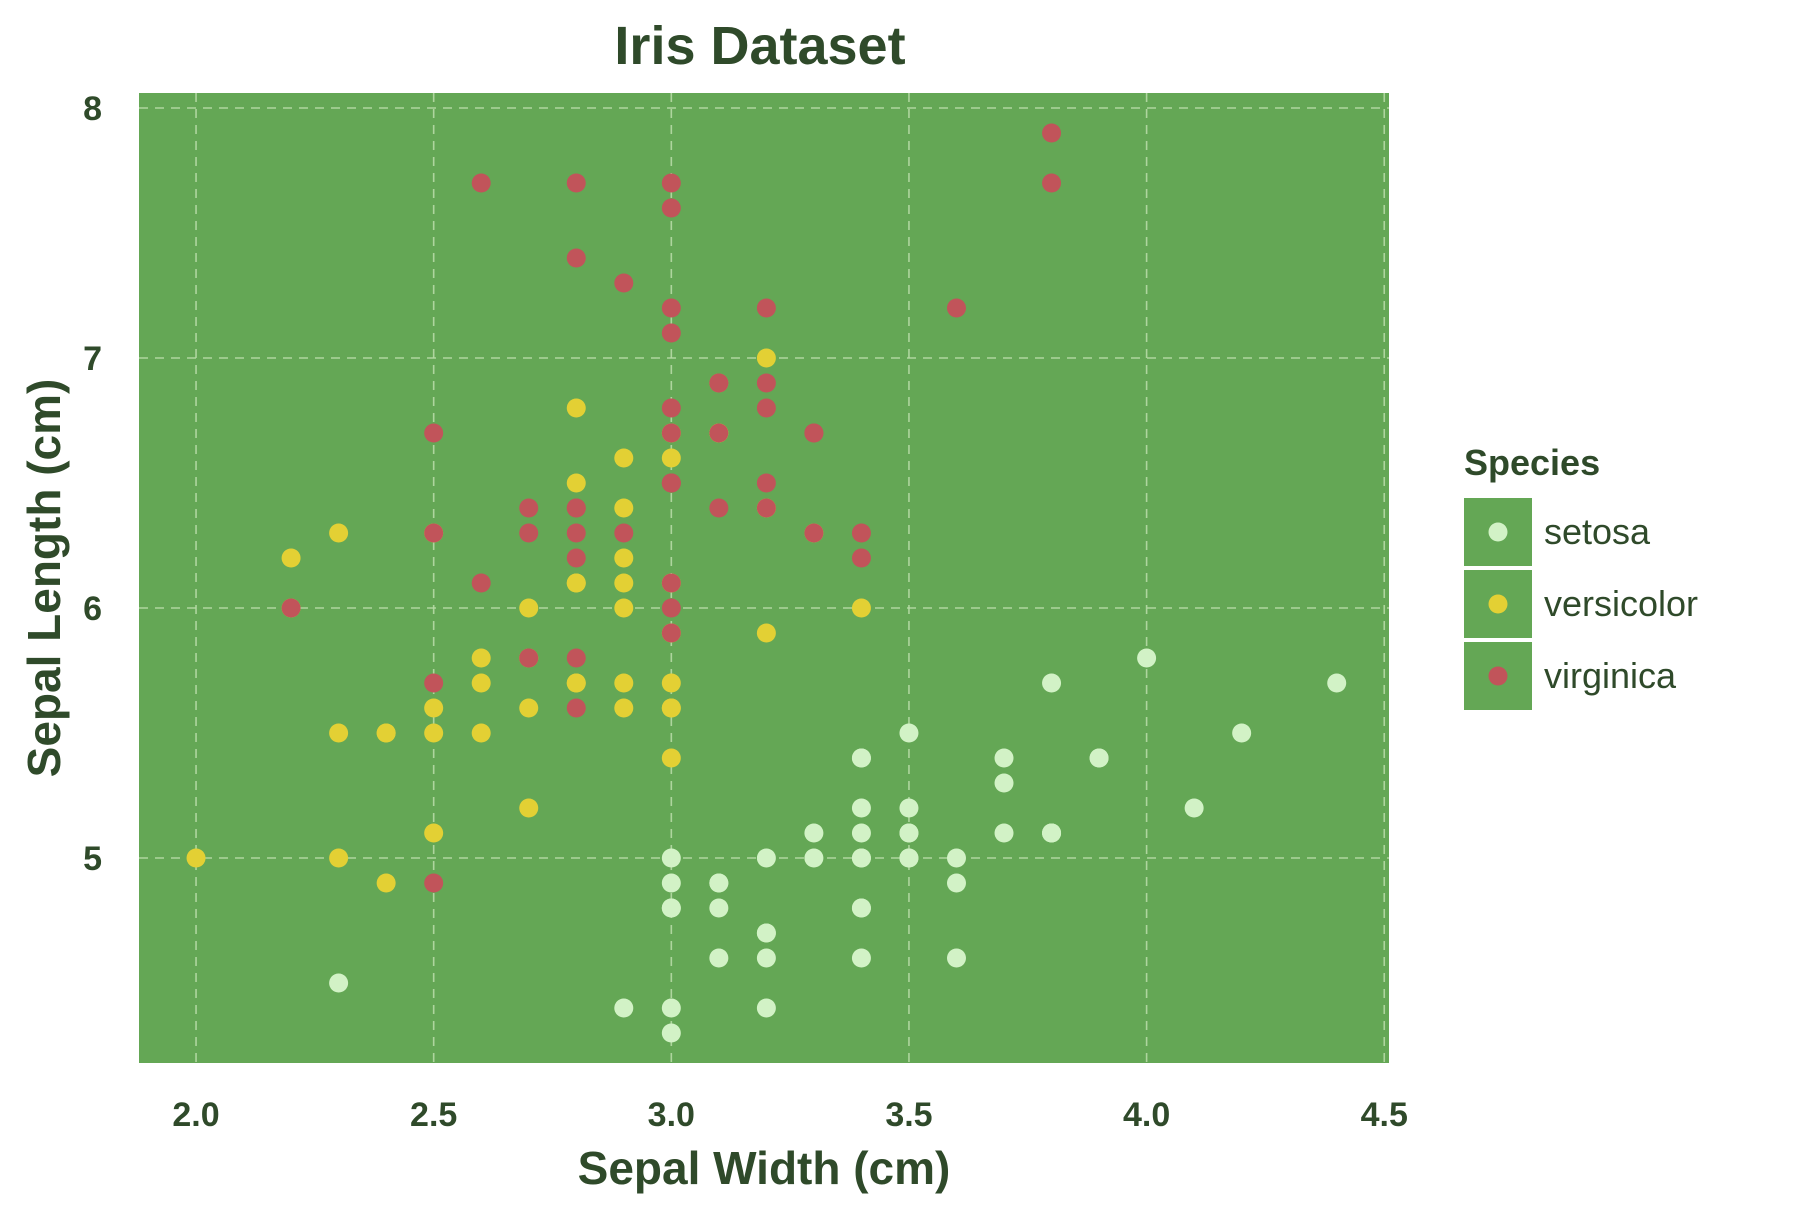 The width and height of the screenshot is (1800, 1205). I want to click on x-axis-title: Sepal Width (cm), so click(764, 1168).